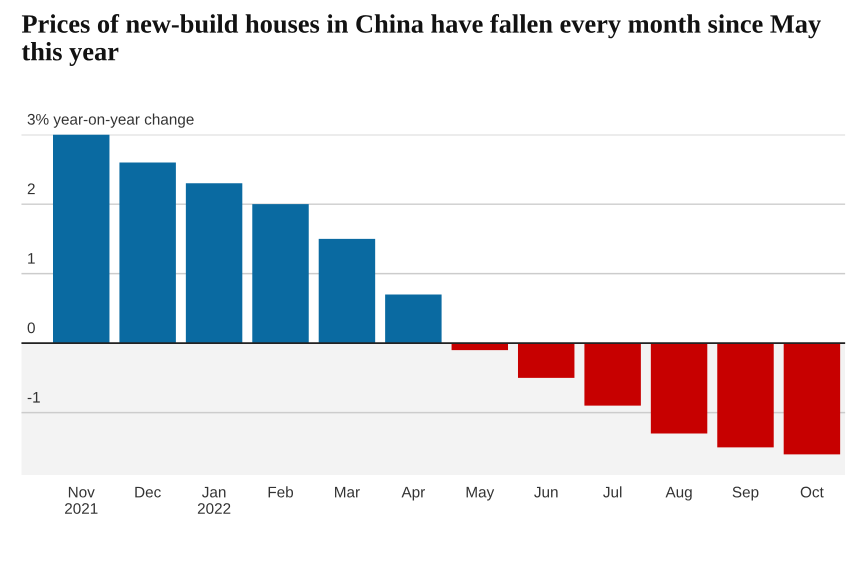  I want to click on x-tick-label: Nov 2021, so click(81, 500).